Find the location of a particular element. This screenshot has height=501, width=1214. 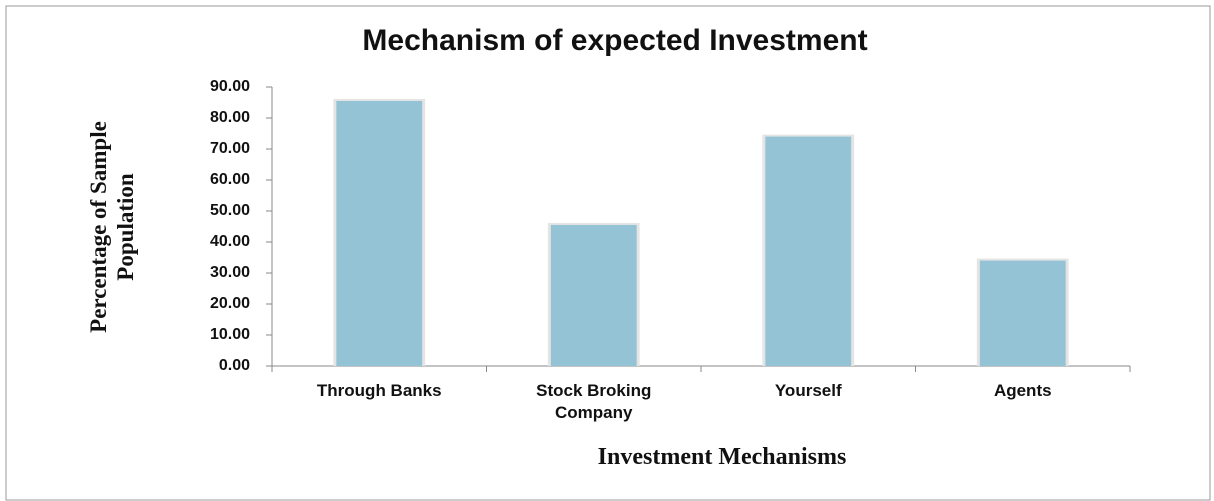

y-tick-label: 70.00 is located at coordinates (230, 148).